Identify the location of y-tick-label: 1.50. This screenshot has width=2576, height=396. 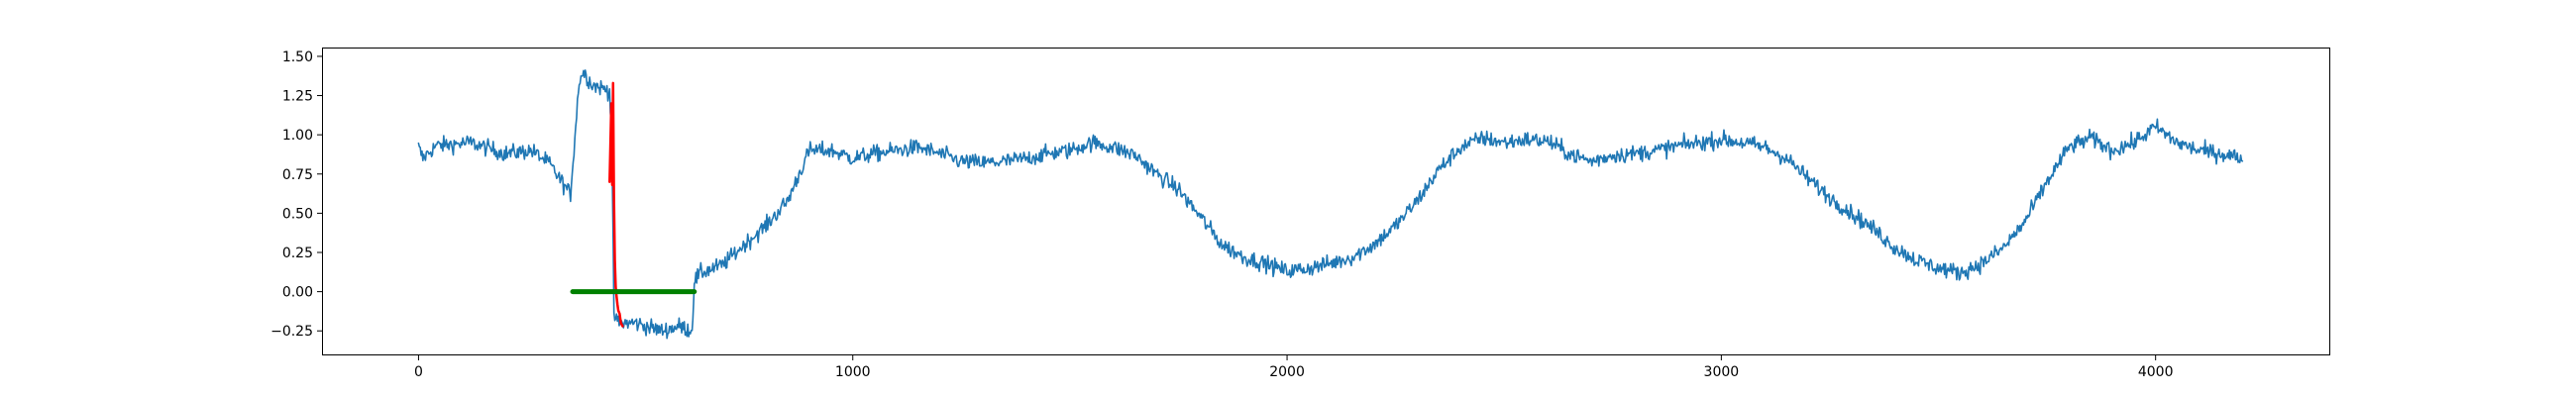
(297, 57).